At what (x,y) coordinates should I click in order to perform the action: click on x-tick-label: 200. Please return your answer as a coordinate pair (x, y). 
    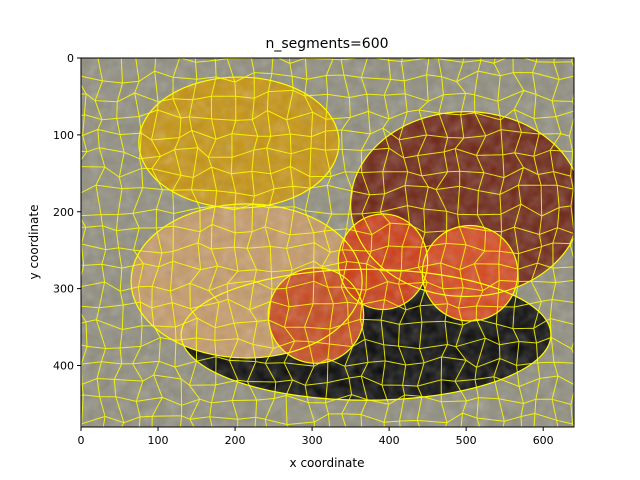
    Looking at the image, I should click on (235, 440).